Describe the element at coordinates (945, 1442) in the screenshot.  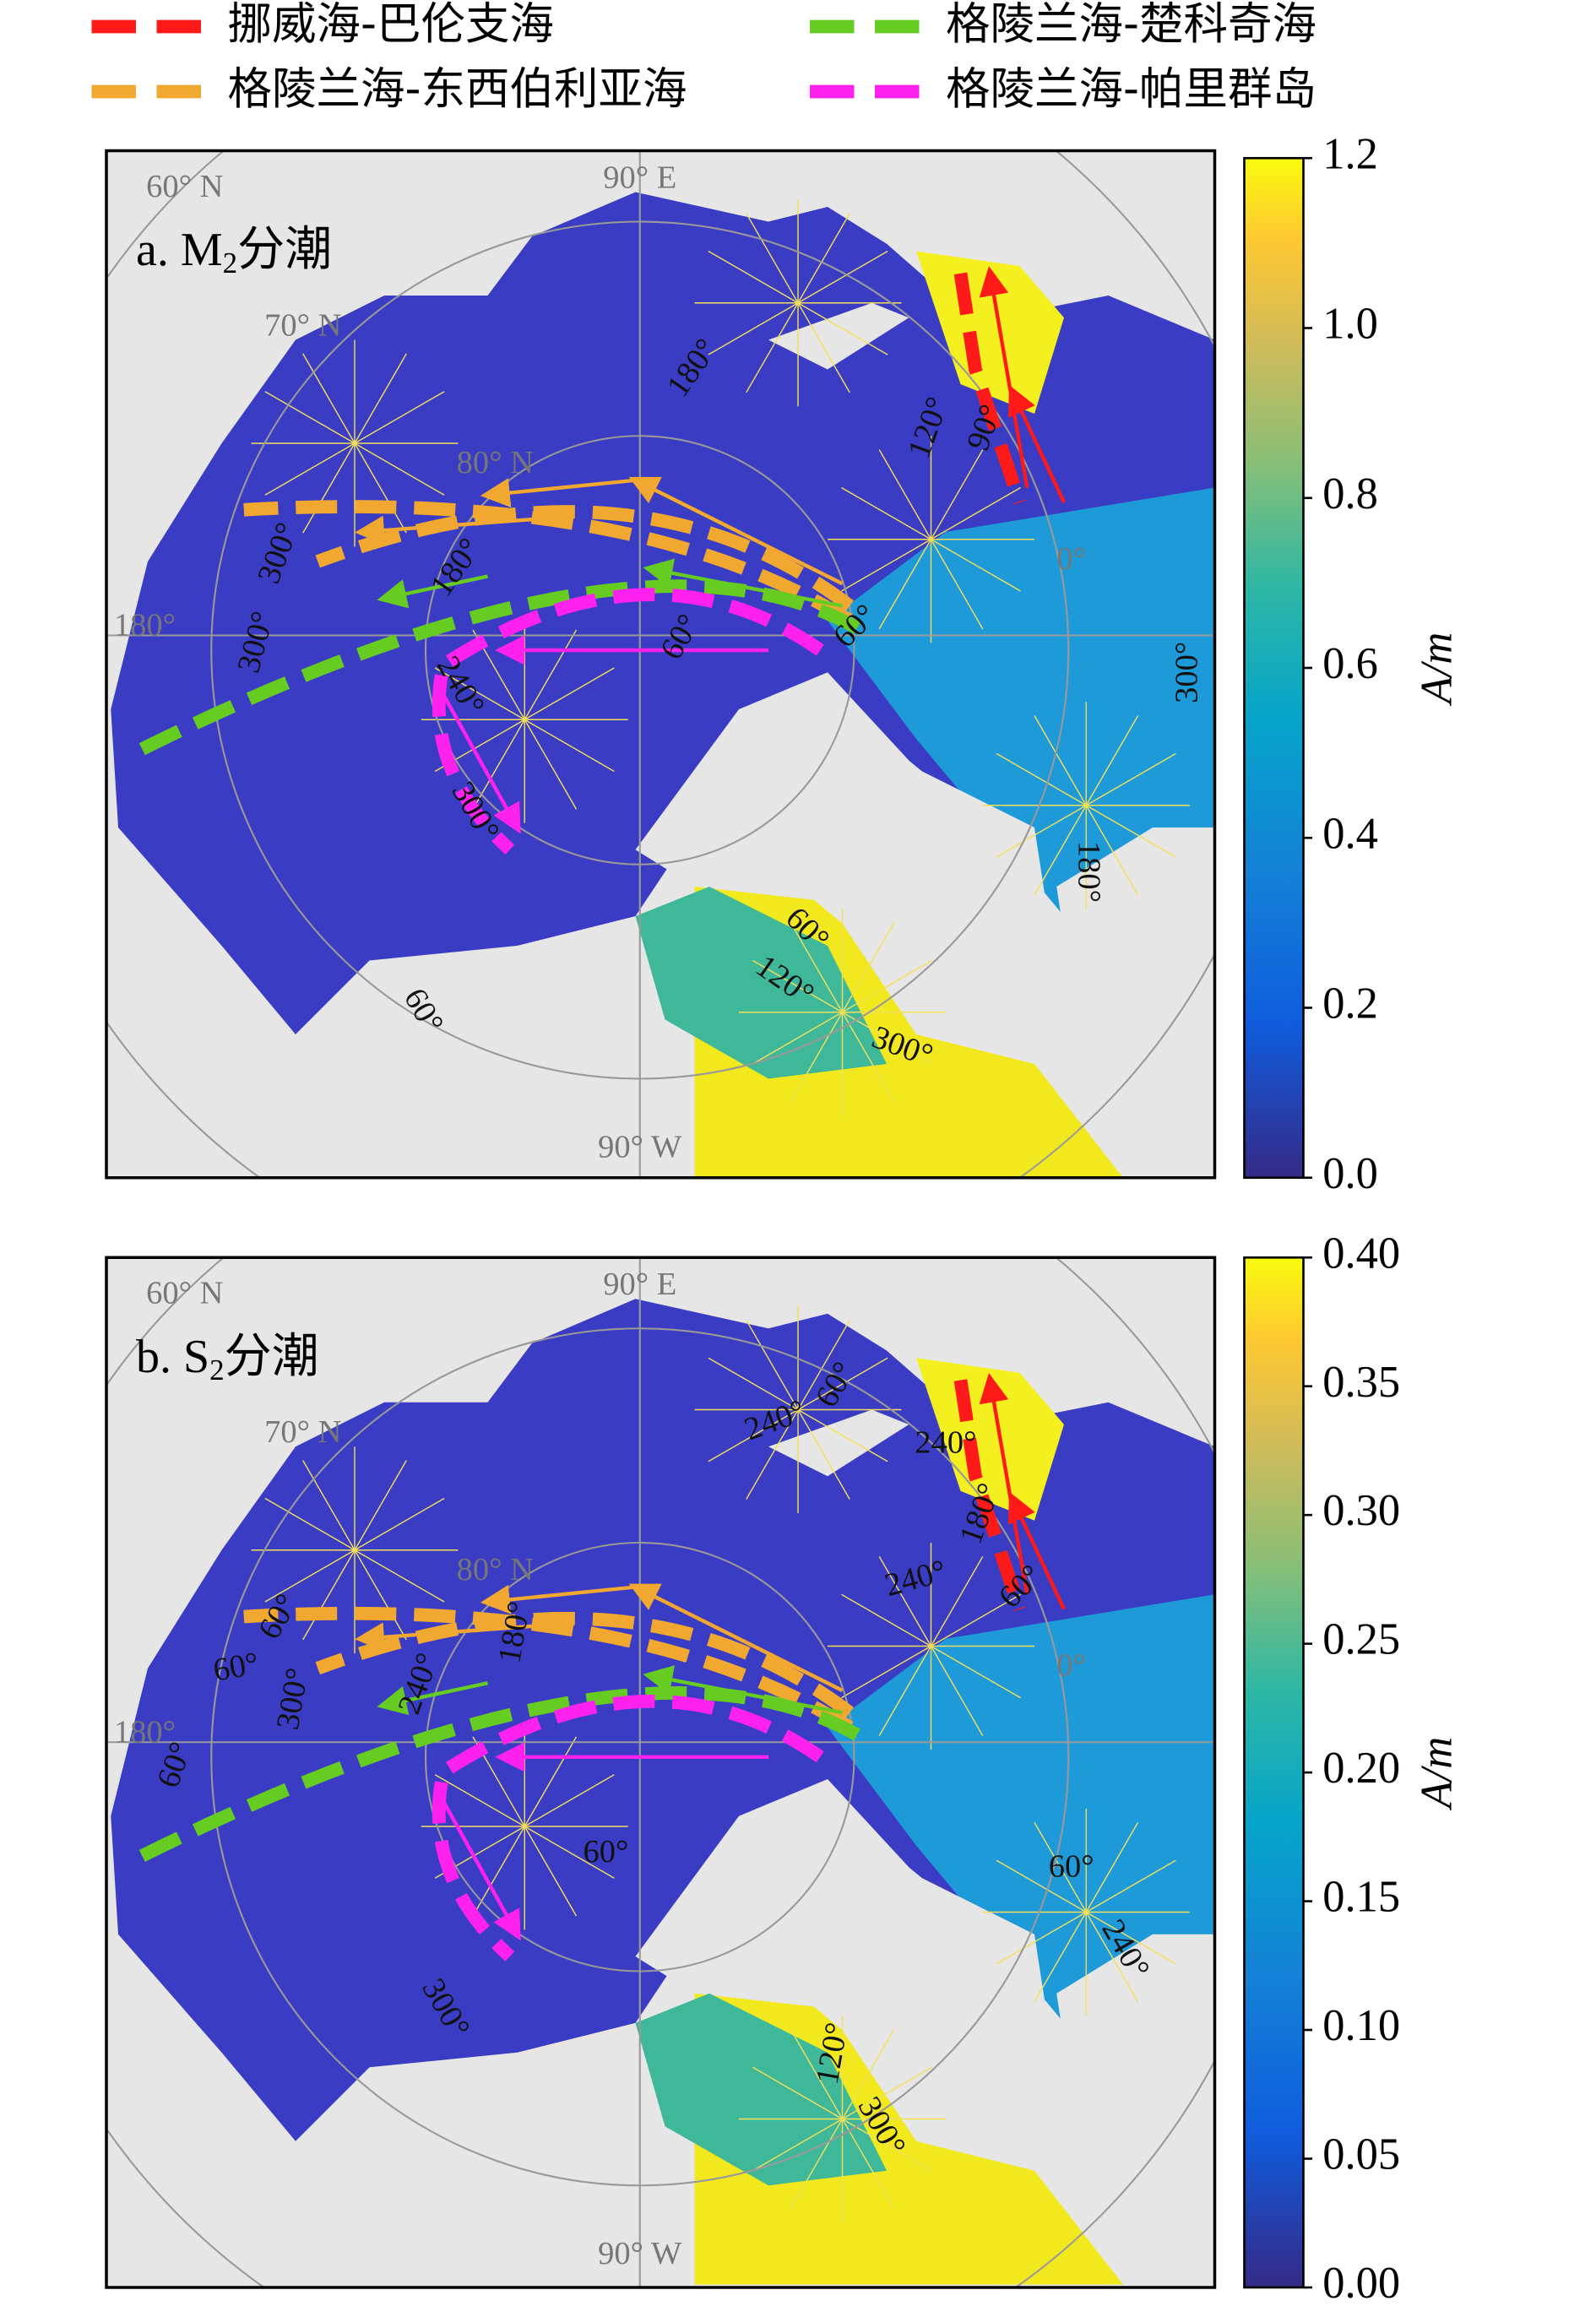
I see `phase-label: 240°` at that location.